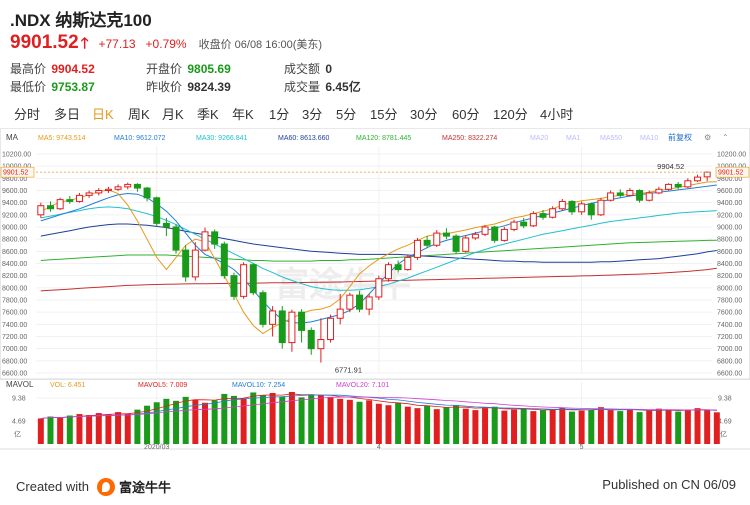 Image resolution: width=750 pixels, height=505 pixels. Describe the element at coordinates (303, 138) in the screenshot. I see `ma-legend-item: MA60: 8613.660` at that location.